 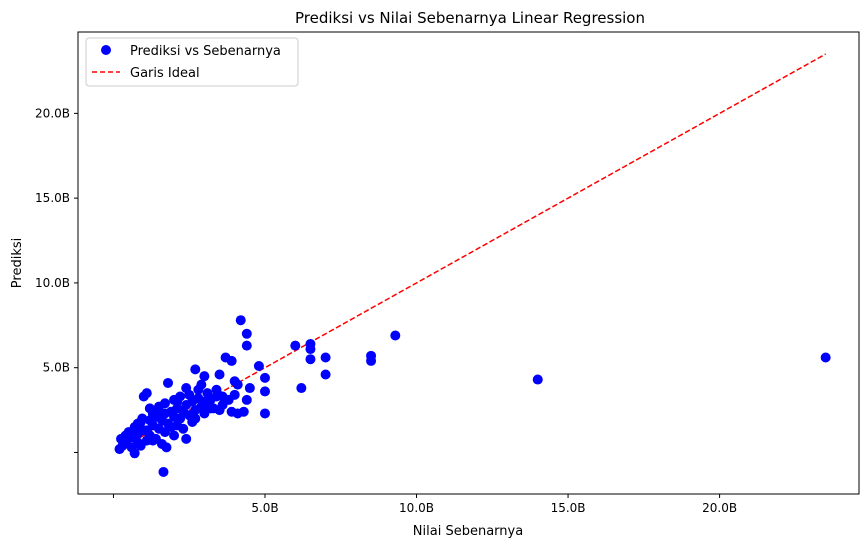 I want to click on y-tick-label: 15.0B, so click(x=52, y=198).